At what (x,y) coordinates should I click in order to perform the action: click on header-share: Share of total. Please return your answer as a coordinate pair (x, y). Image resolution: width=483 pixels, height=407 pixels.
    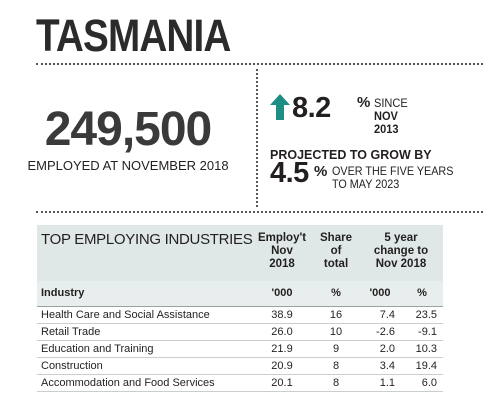
    Looking at the image, I should click on (336, 253).